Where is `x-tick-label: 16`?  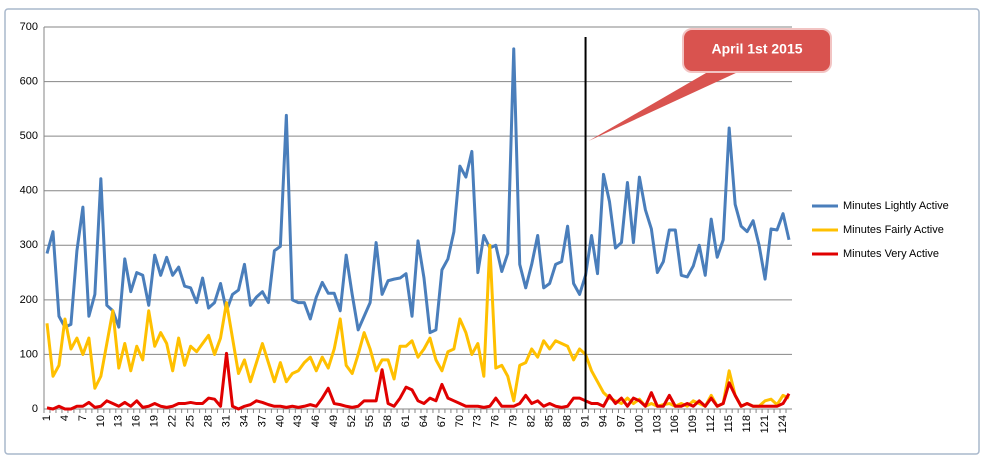
x-tick-label: 16 is located at coordinates (137, 421).